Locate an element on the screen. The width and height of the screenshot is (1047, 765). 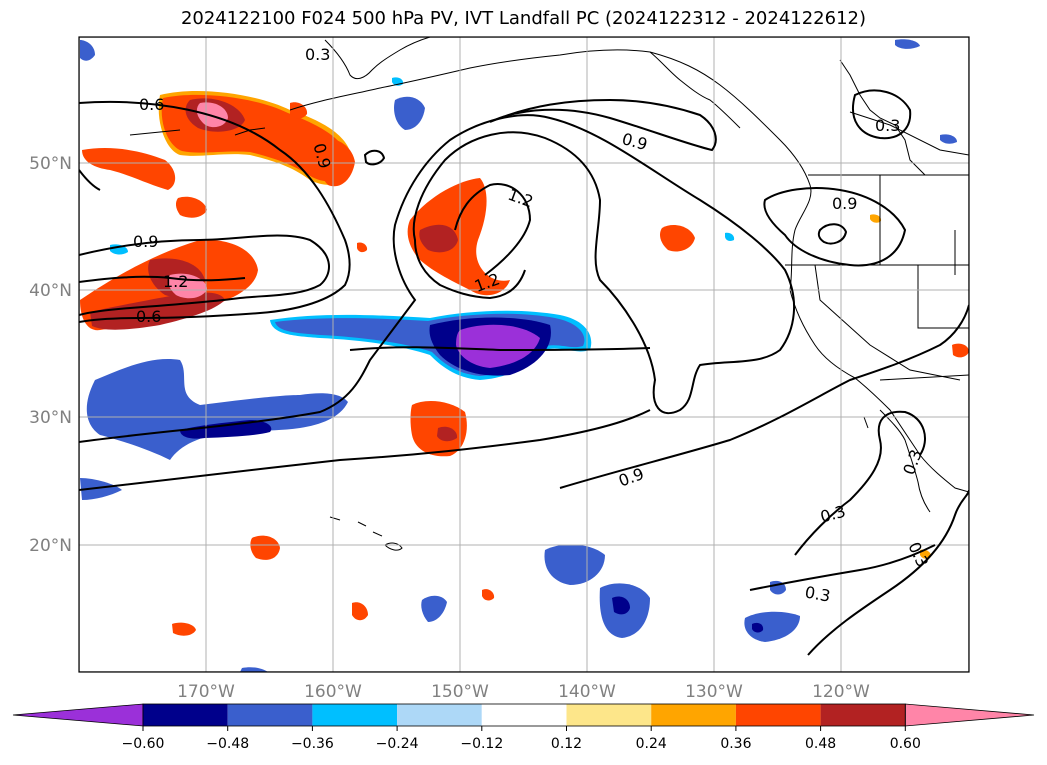
colorbar-tick-label: −0.36 is located at coordinates (312, 744).